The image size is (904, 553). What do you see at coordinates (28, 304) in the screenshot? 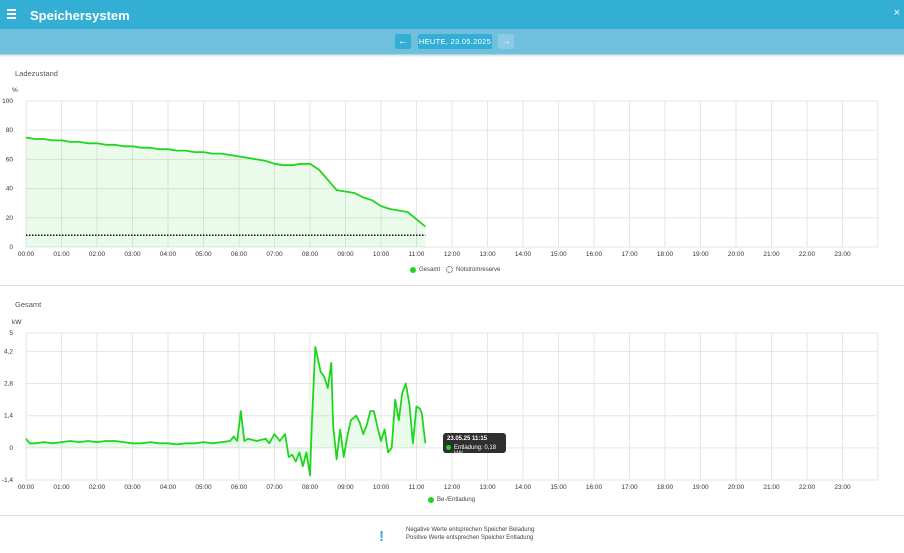
I see `chart-title-gesamt: Gesamt` at bounding box center [28, 304].